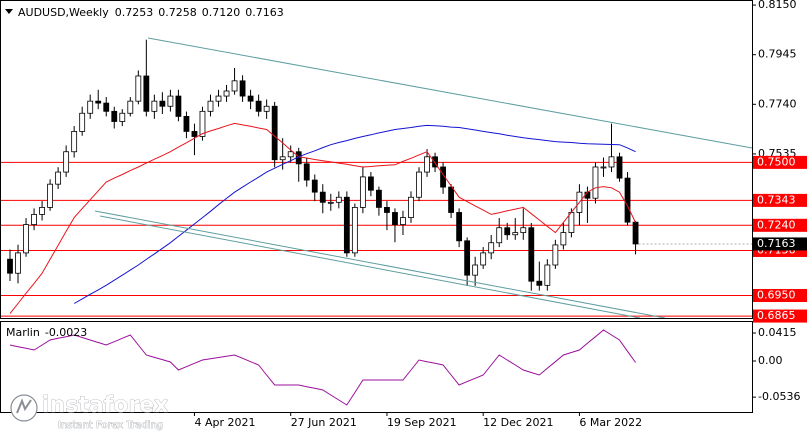  Describe the element at coordinates (264, 12) in the screenshot. I see `ohlc-label: 0.7163` at that location.